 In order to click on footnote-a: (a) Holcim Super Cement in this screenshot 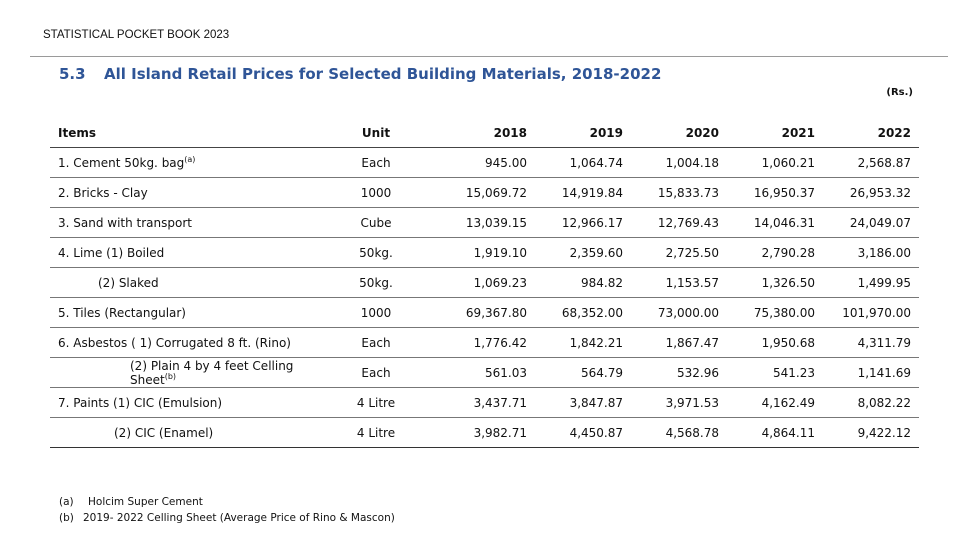, I will do `click(227, 504)`.